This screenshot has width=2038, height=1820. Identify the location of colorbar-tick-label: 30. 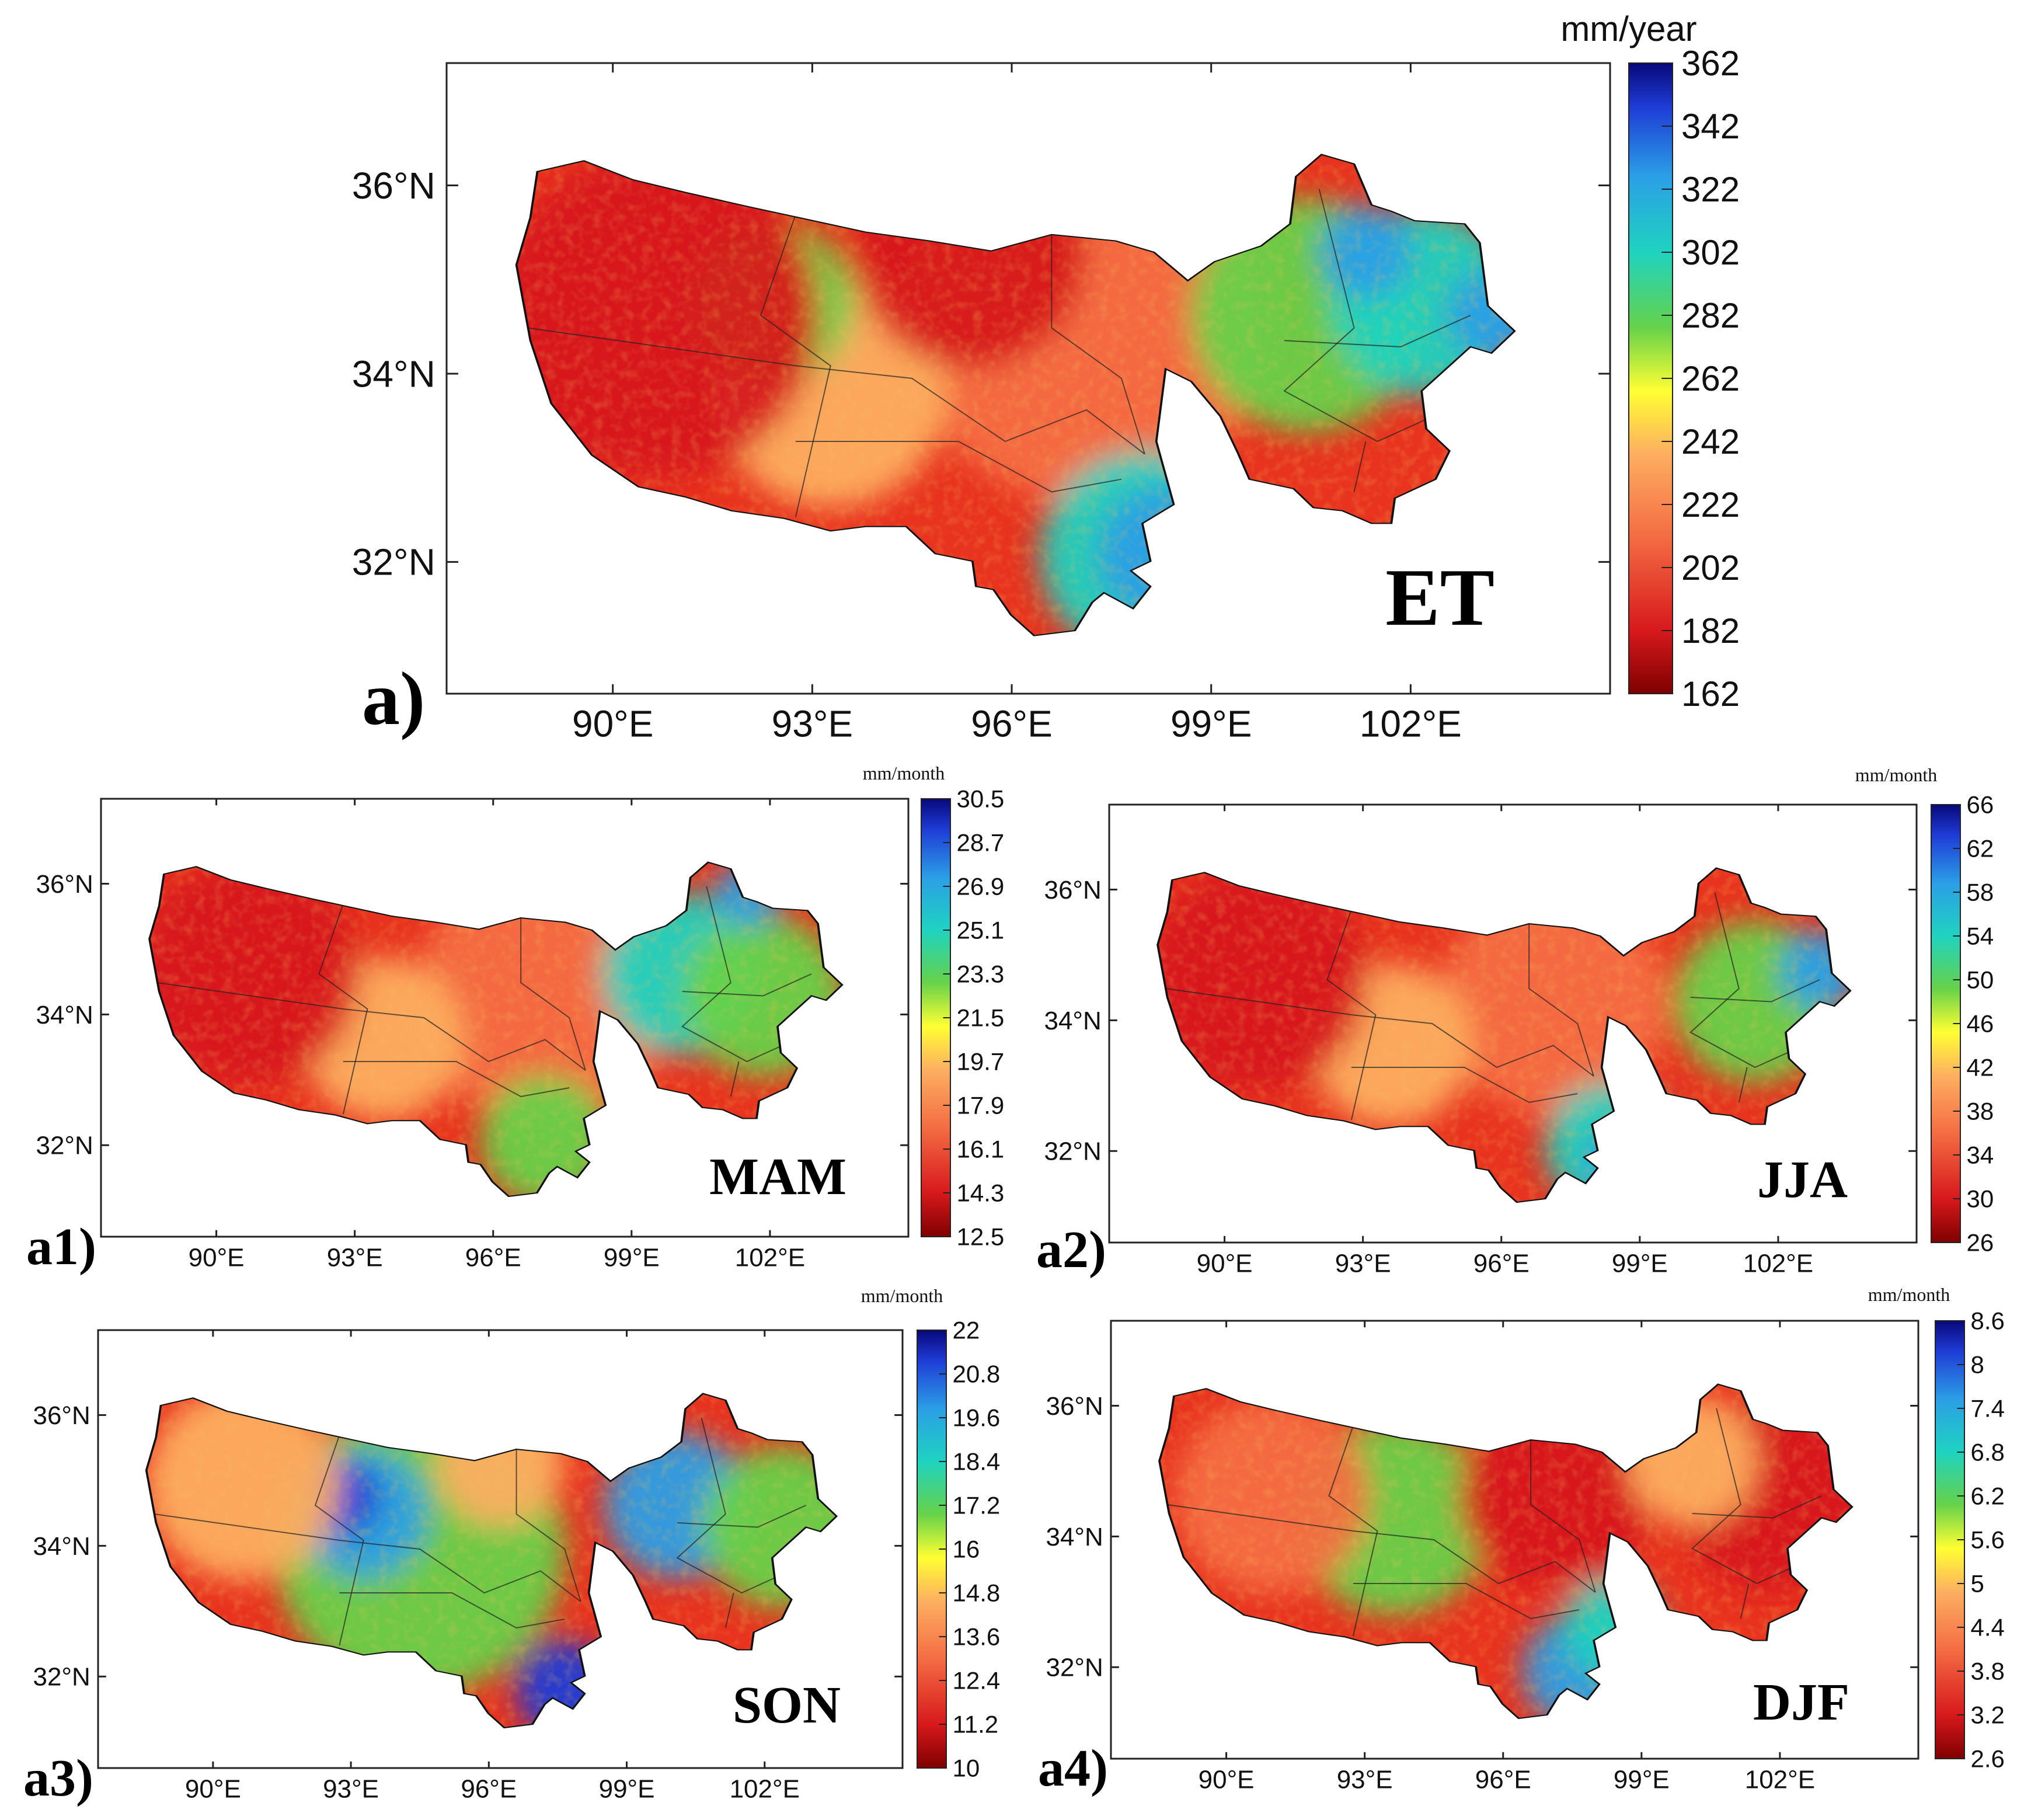
(1981, 1199).